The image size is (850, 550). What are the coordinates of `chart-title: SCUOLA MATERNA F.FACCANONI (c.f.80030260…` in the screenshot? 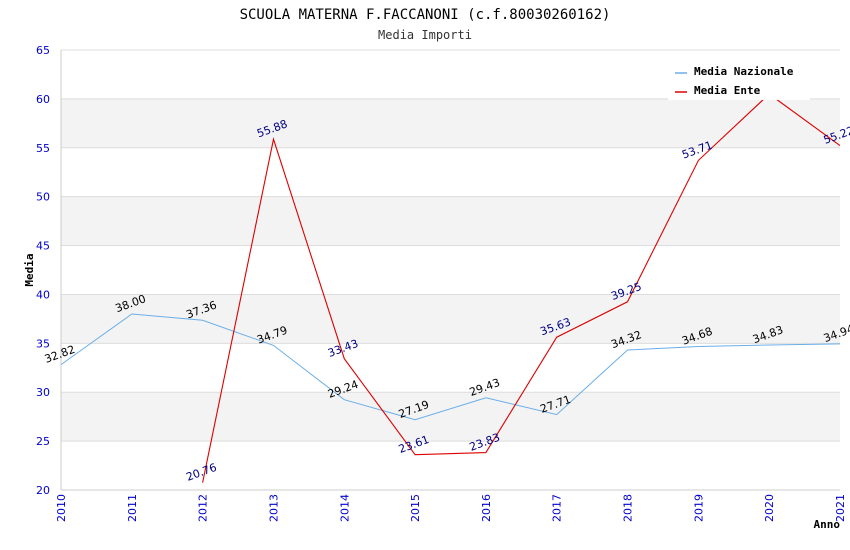 It's located at (425, 15).